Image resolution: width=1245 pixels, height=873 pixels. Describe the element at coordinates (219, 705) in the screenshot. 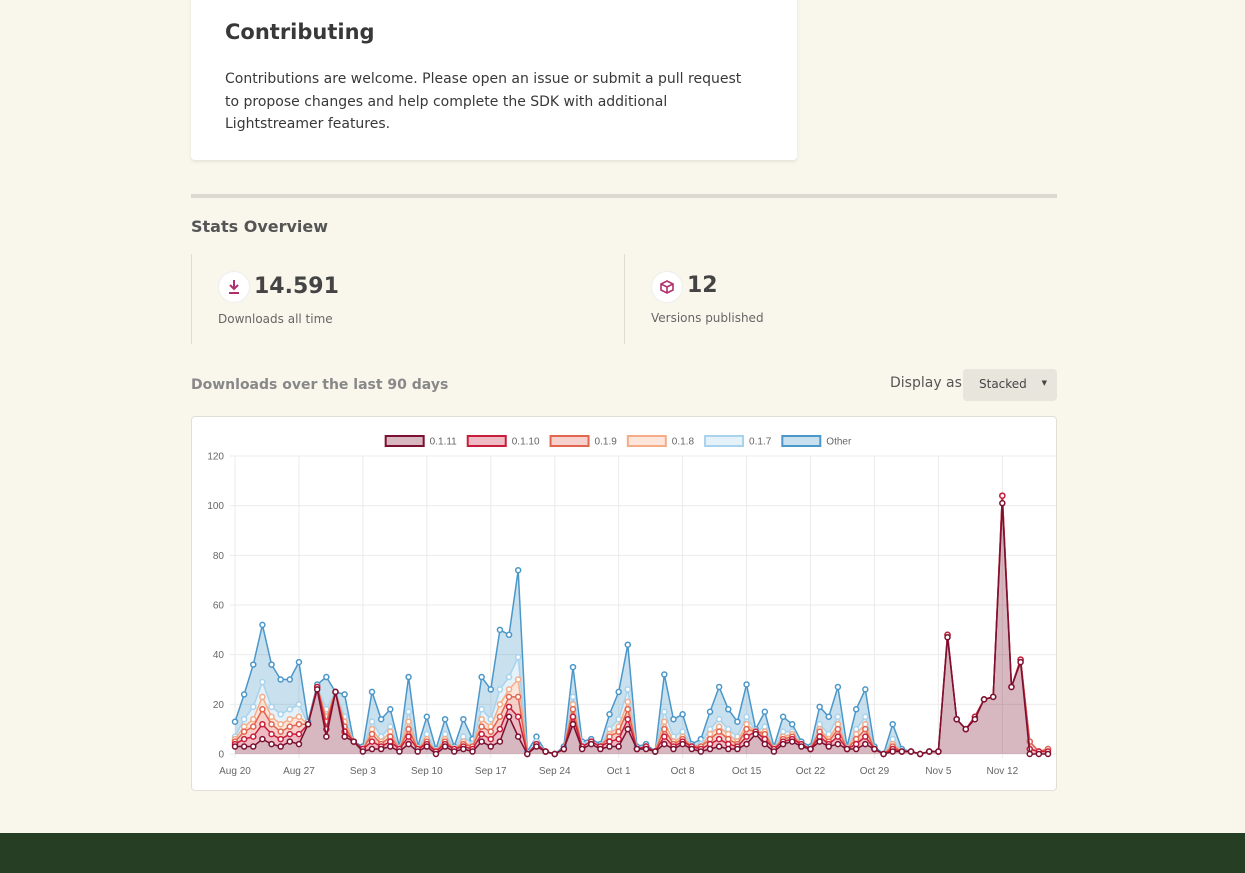

I see `y-tick-label: 20` at that location.